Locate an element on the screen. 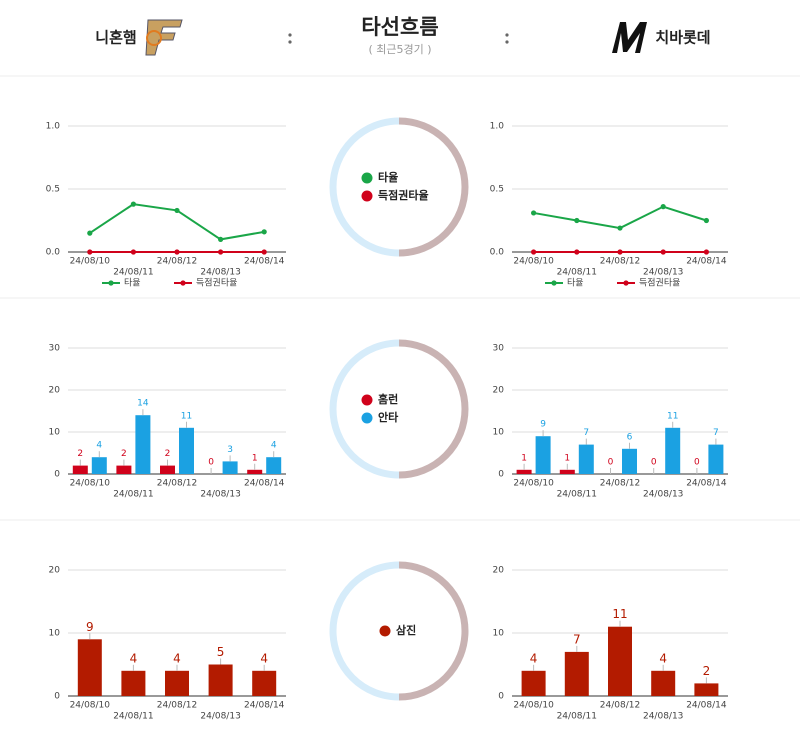  value-label: 9 is located at coordinates (90, 627).